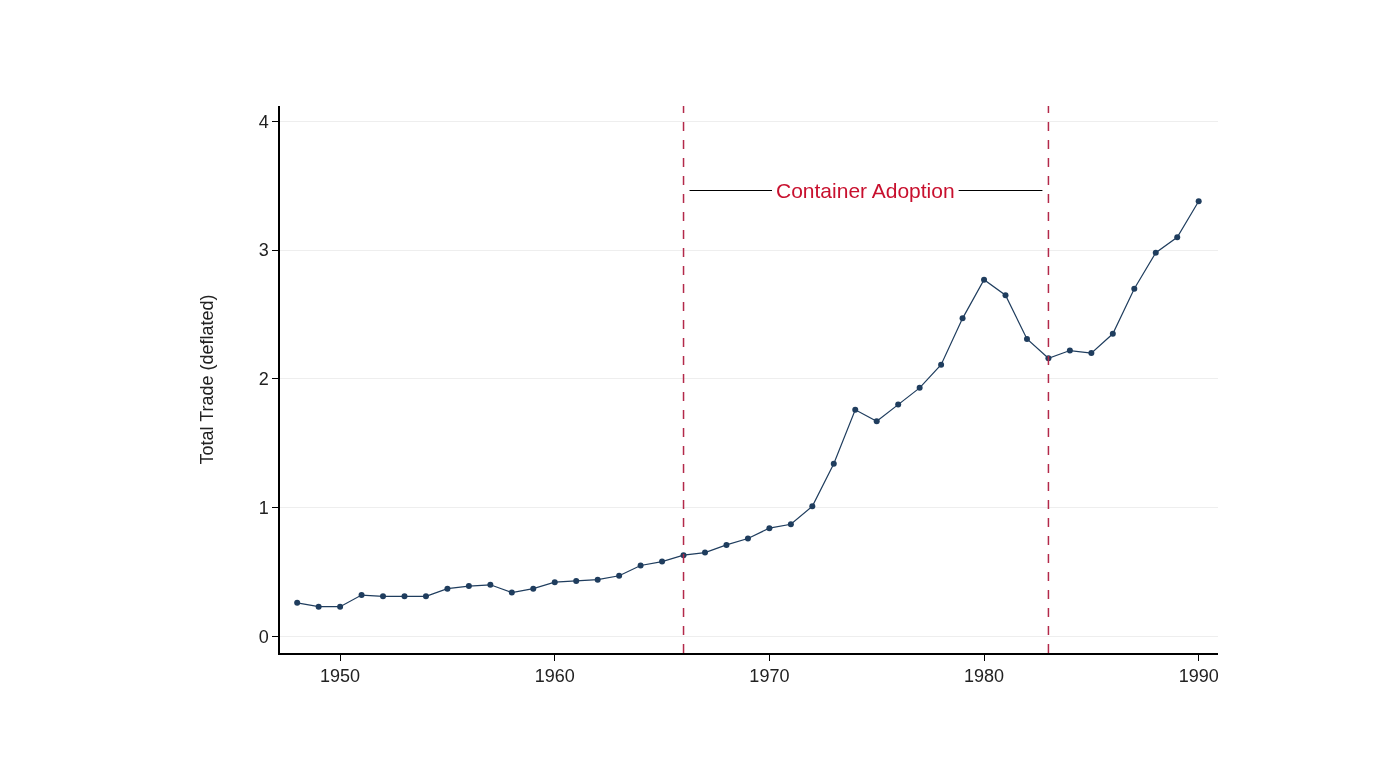  I want to click on x-tick-label: 1980, so click(984, 676).